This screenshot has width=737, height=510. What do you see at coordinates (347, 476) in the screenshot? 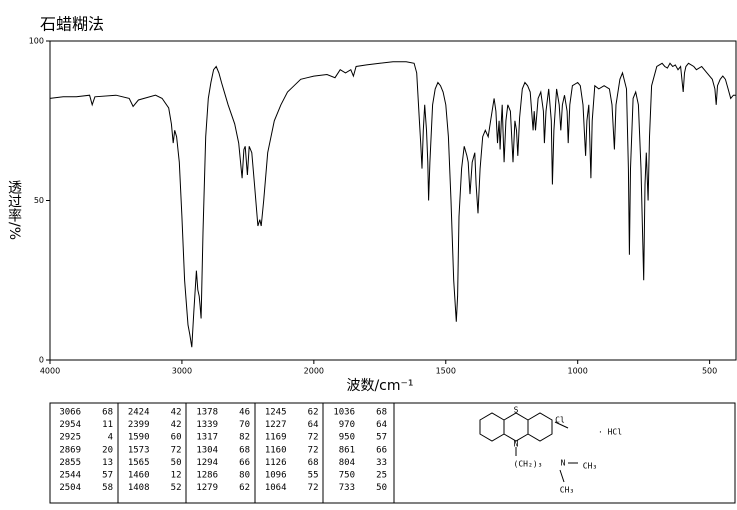
I see `peak-wavenumber: 750` at bounding box center [347, 476].